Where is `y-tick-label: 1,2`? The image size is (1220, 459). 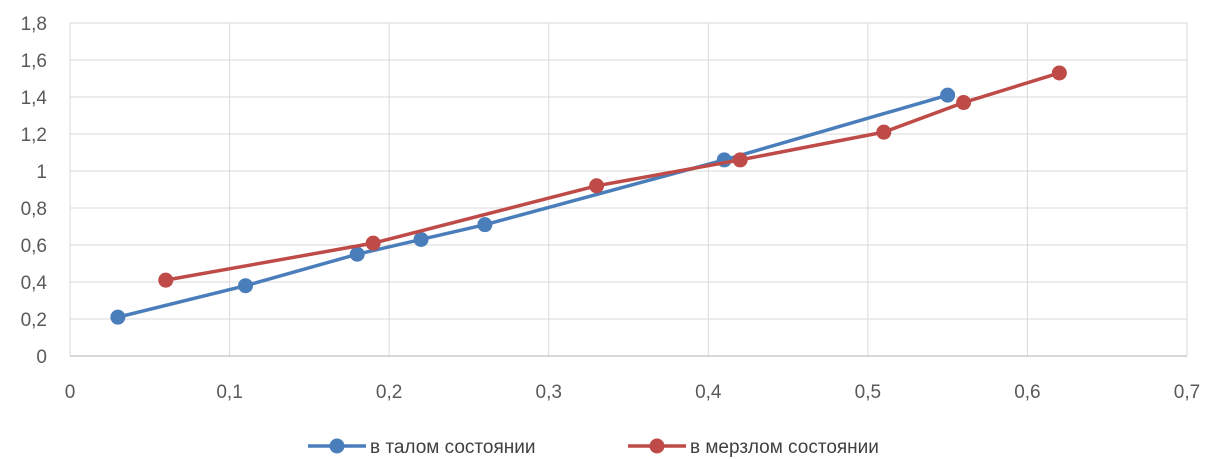
y-tick-label: 1,2 is located at coordinates (34, 135).